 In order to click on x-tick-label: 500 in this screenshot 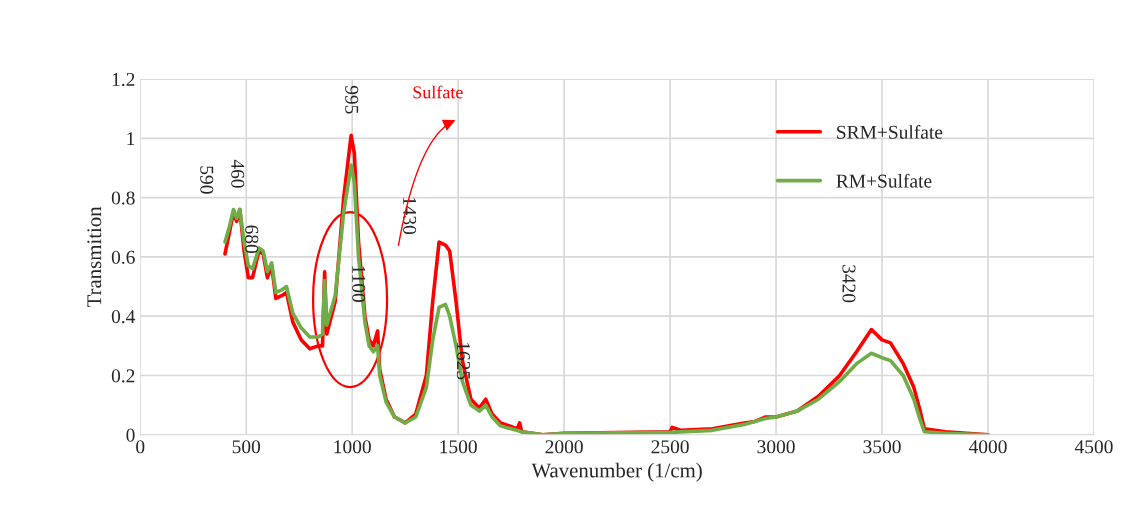, I will do `click(246, 447)`.